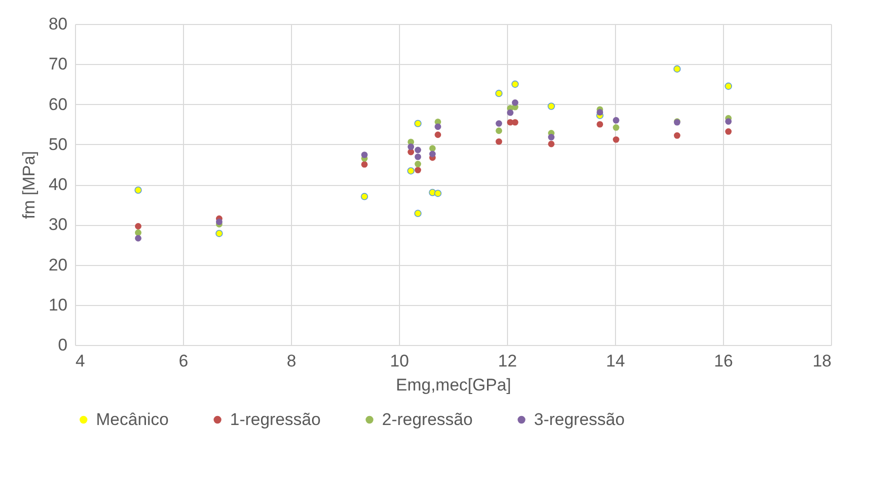 The image size is (895, 492). What do you see at coordinates (183, 361) in the screenshot?
I see `x-tick-label: 6` at bounding box center [183, 361].